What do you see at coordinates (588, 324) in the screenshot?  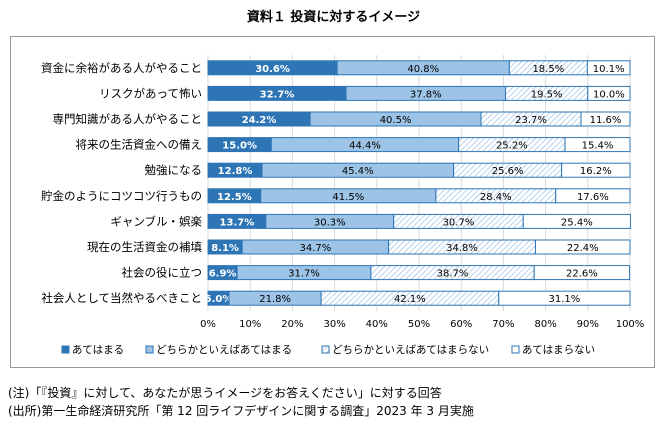 I see `x-tick-label: 90%` at bounding box center [588, 324].